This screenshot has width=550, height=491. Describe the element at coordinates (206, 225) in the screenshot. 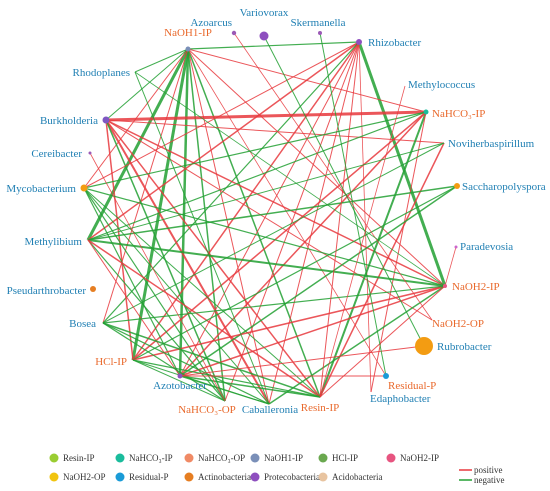

I see `edge-negative-naoh1ip-nahco3op` at that location.